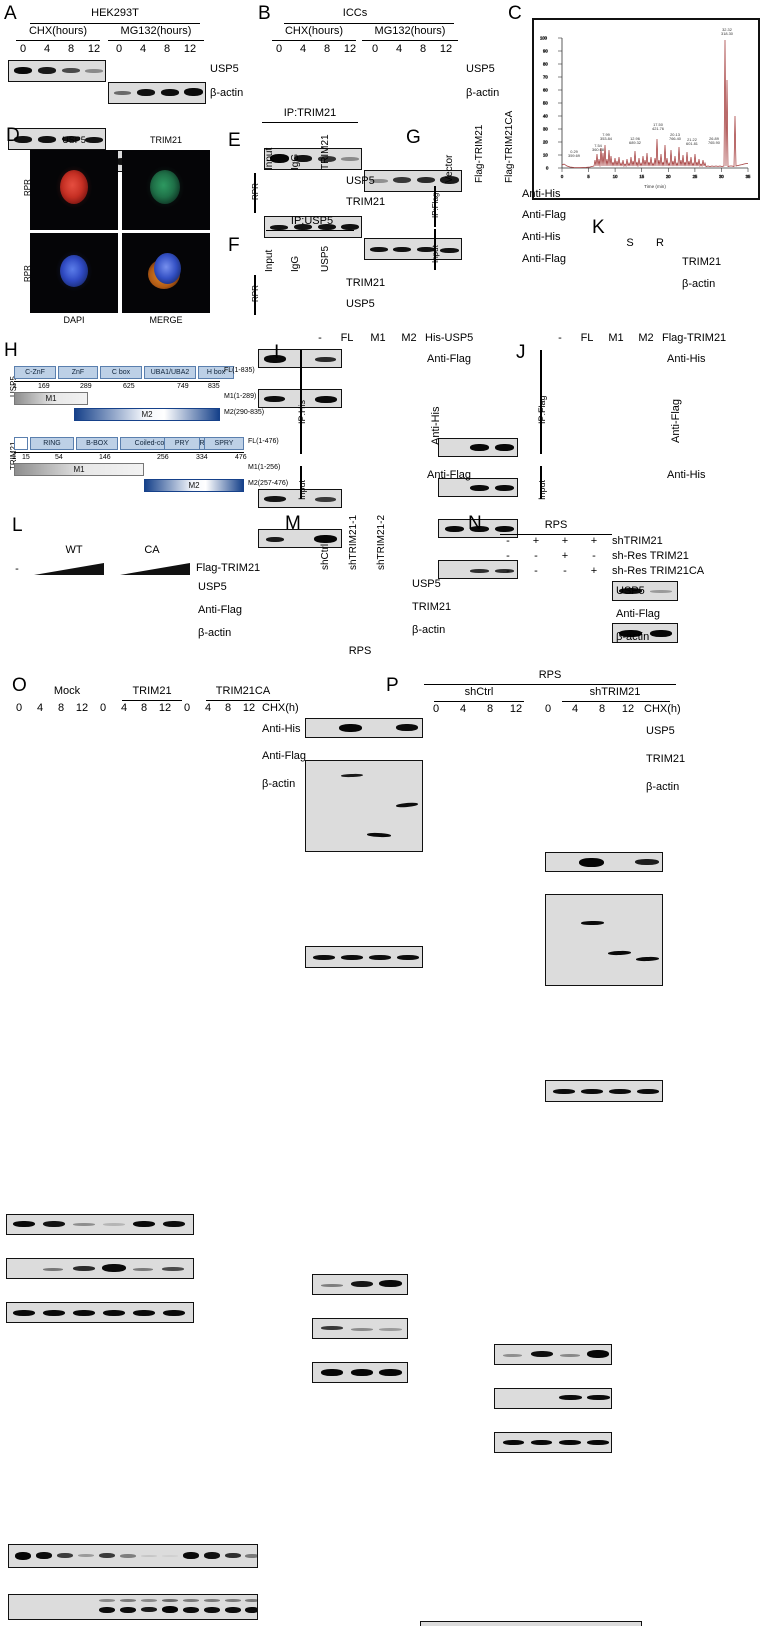 The image size is (763, 1626). Describe the element at coordinates (658, 124) in the screenshot. I see `svg-text: 17.50` at that location.